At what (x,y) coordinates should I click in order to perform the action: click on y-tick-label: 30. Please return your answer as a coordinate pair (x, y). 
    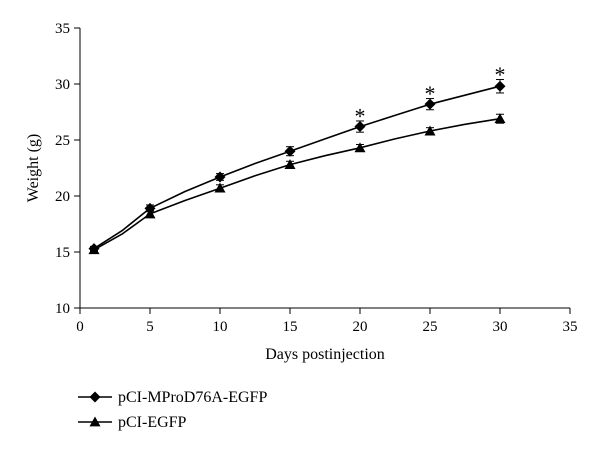
    Looking at the image, I should click on (62, 85).